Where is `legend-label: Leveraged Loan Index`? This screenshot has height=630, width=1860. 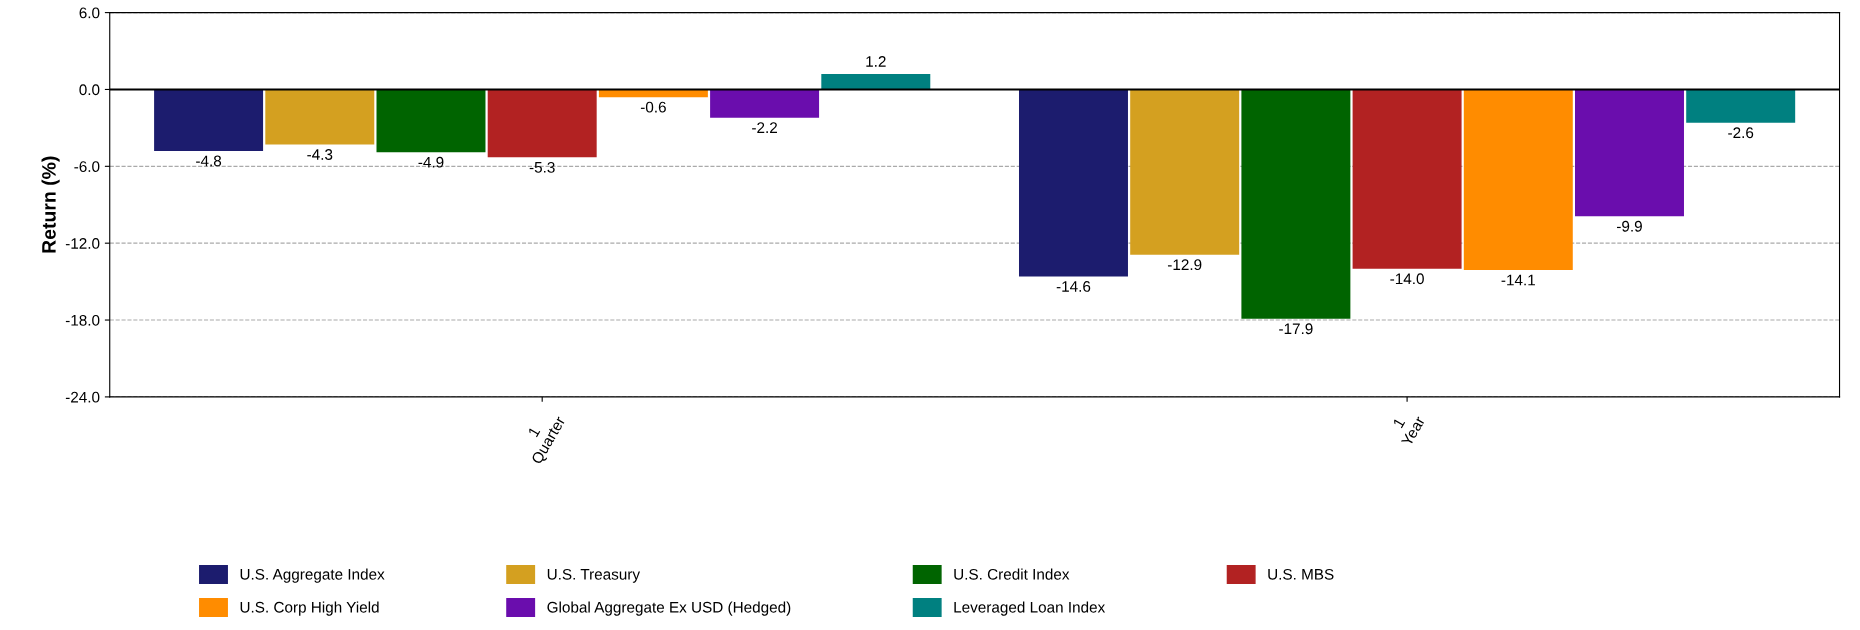
legend-label: Leveraged Loan Index is located at coordinates (1030, 608).